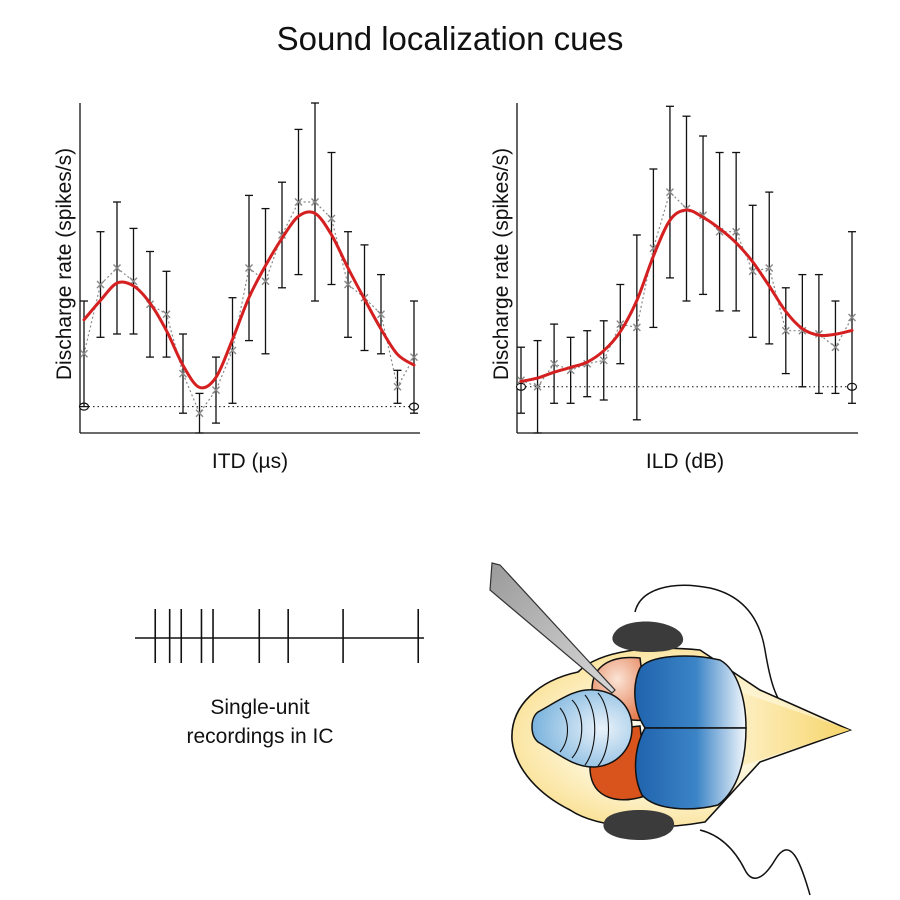  I want to click on rat-outline, so click(722, 740).